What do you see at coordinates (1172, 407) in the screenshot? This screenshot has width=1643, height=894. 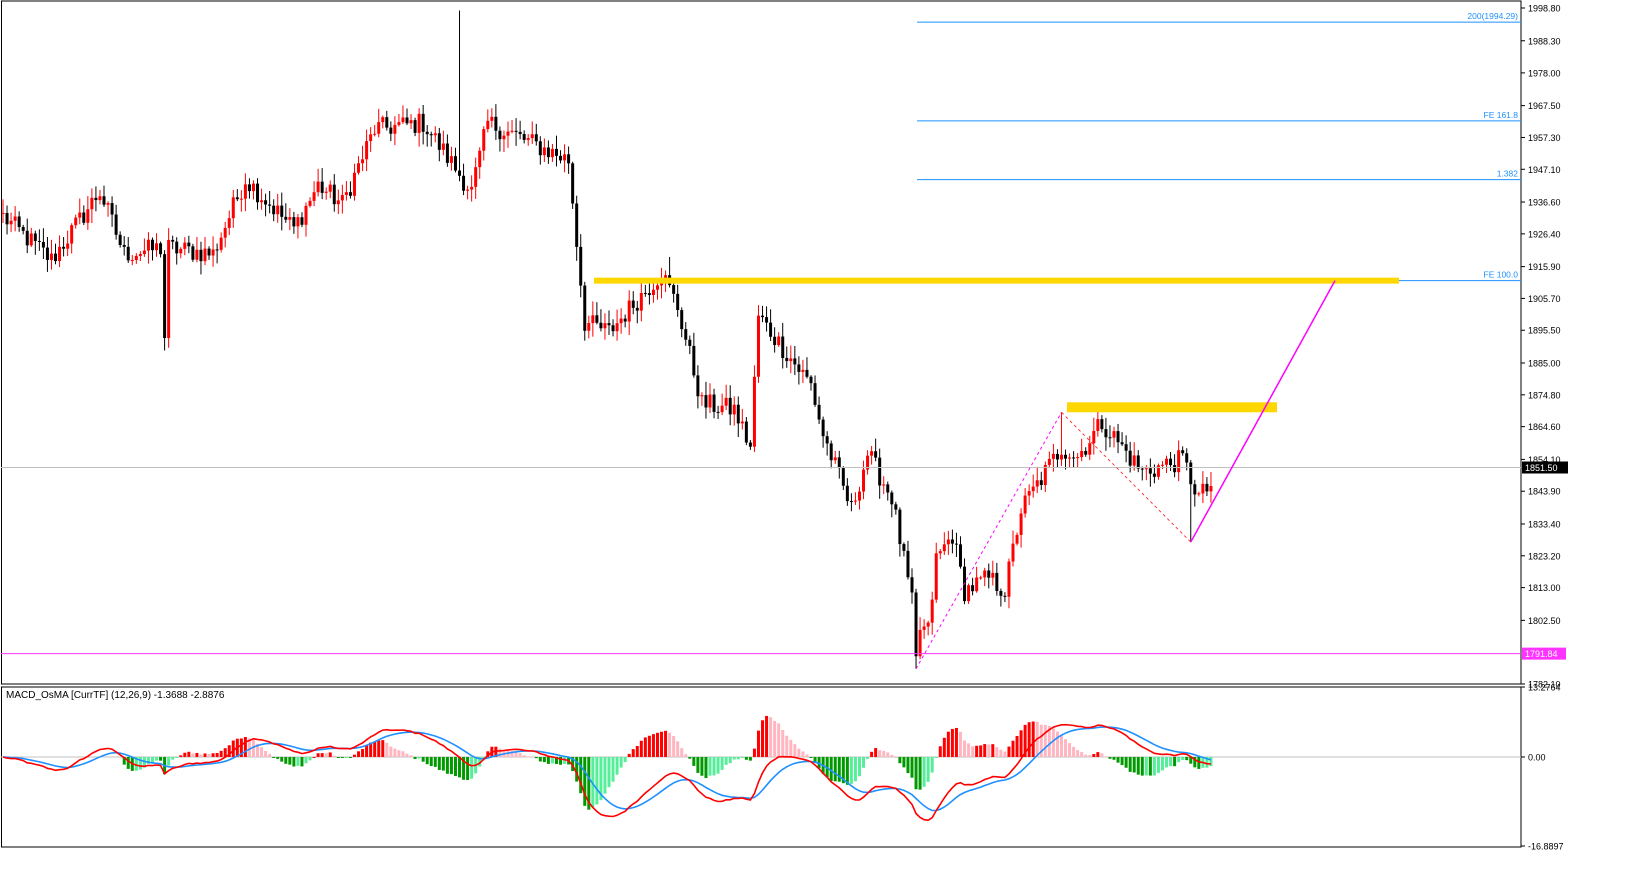 I see `resistance-zone-lower` at bounding box center [1172, 407].